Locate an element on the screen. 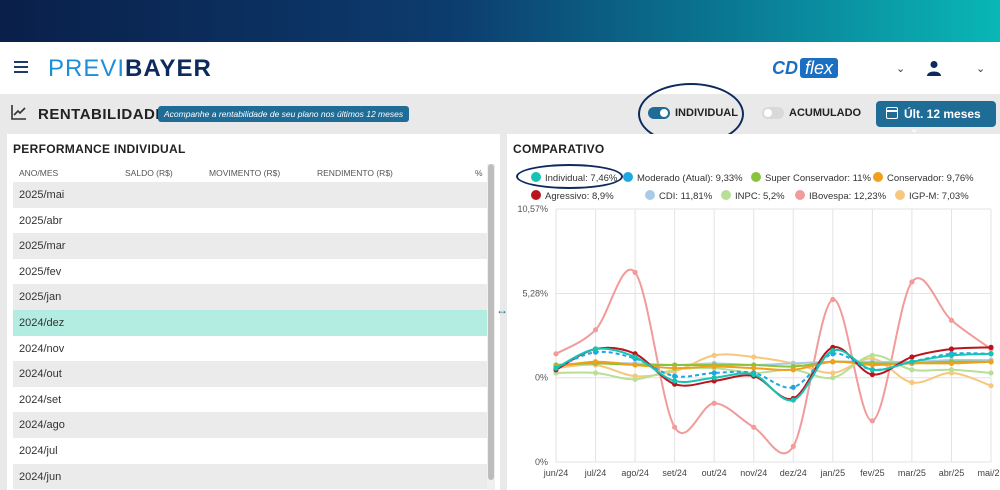  table-row: 2025/jan is located at coordinates (250, 297).